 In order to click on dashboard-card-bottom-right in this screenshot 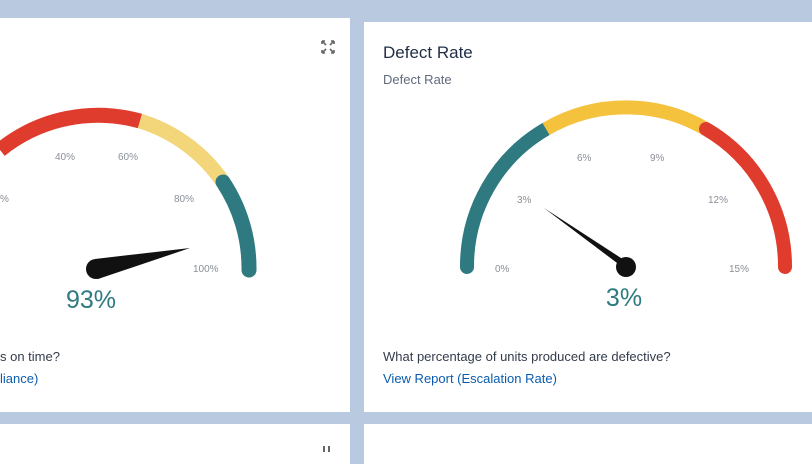, I will do `click(588, 444)`.